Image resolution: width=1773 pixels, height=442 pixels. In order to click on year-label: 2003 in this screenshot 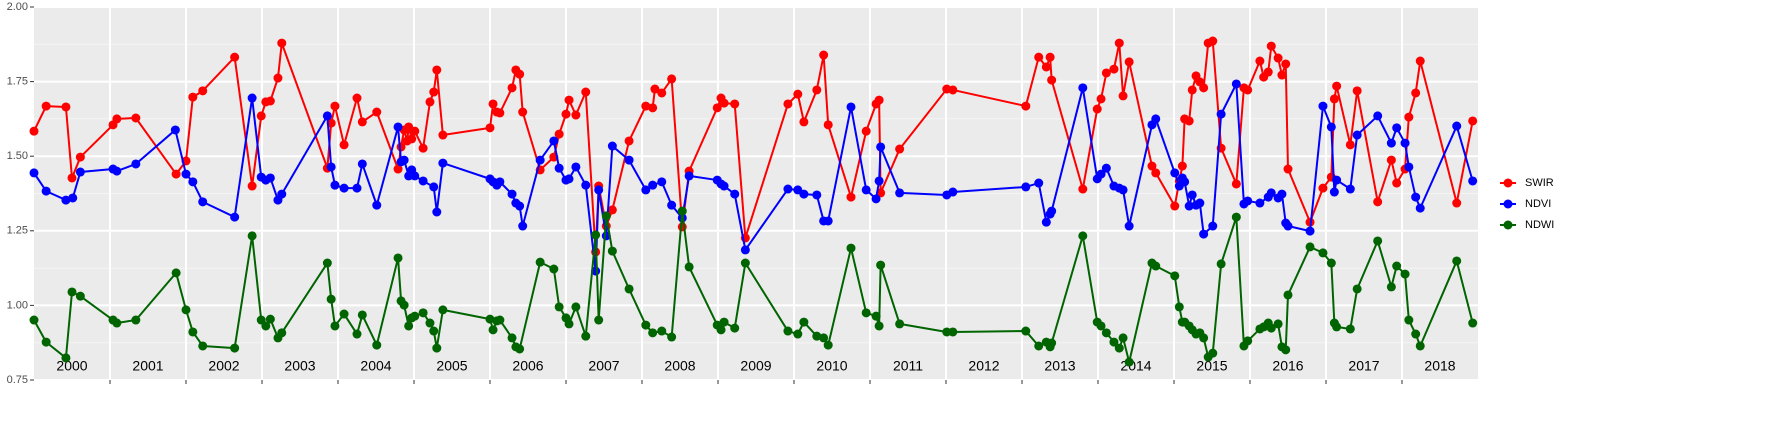, I will do `click(299, 366)`.